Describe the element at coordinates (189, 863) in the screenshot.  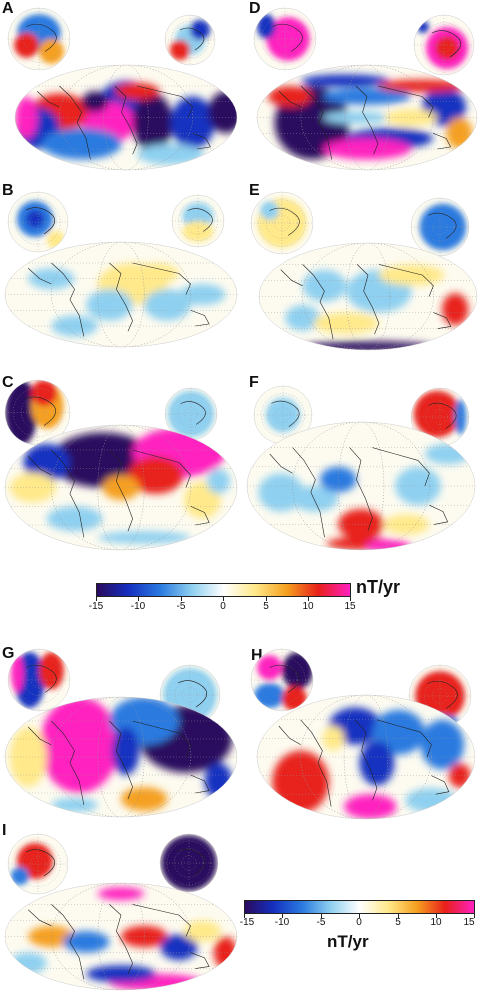
I see `map-i-south-field` at that location.